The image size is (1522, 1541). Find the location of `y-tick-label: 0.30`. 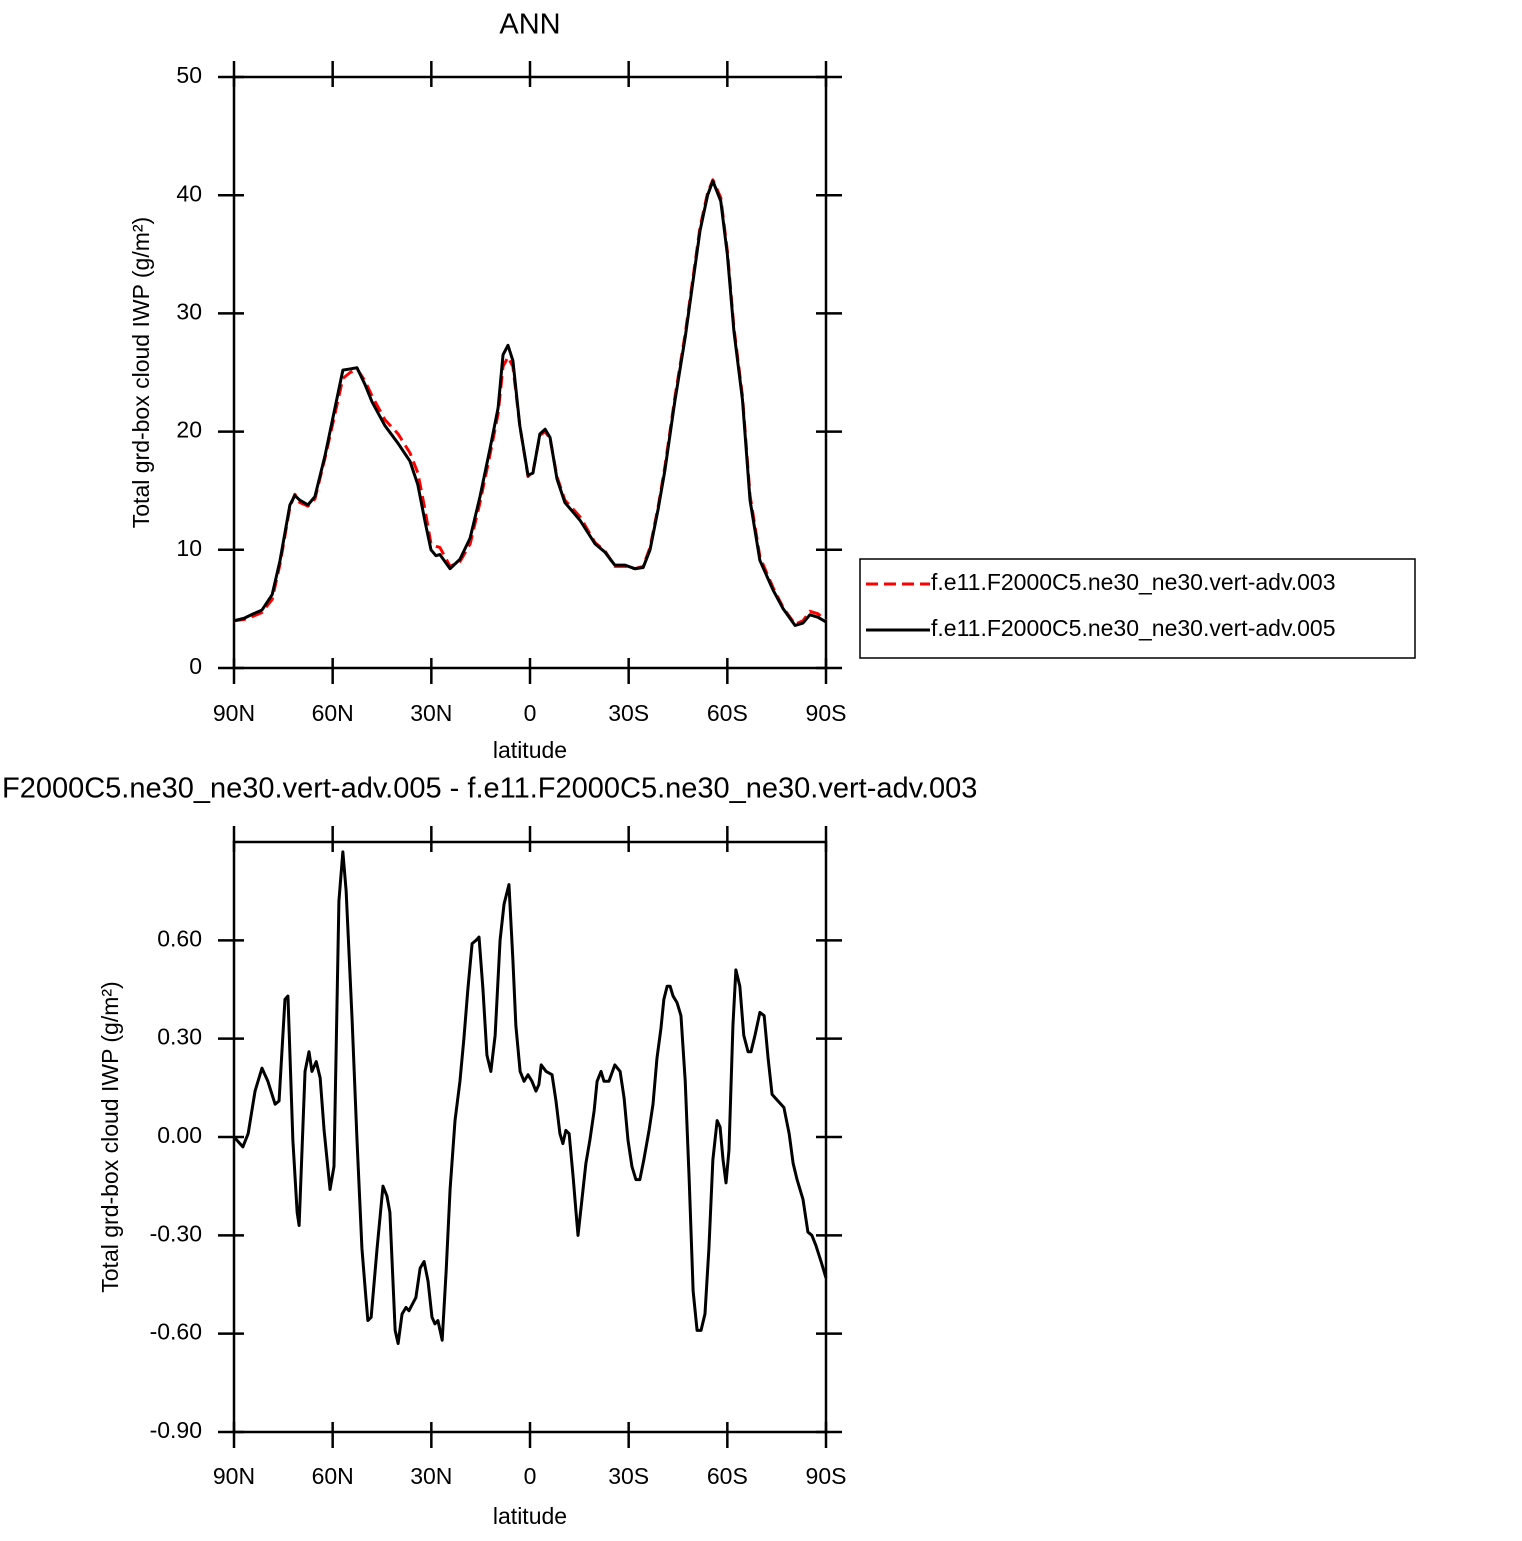

y-tick-label: 0.30 is located at coordinates (179, 1037).